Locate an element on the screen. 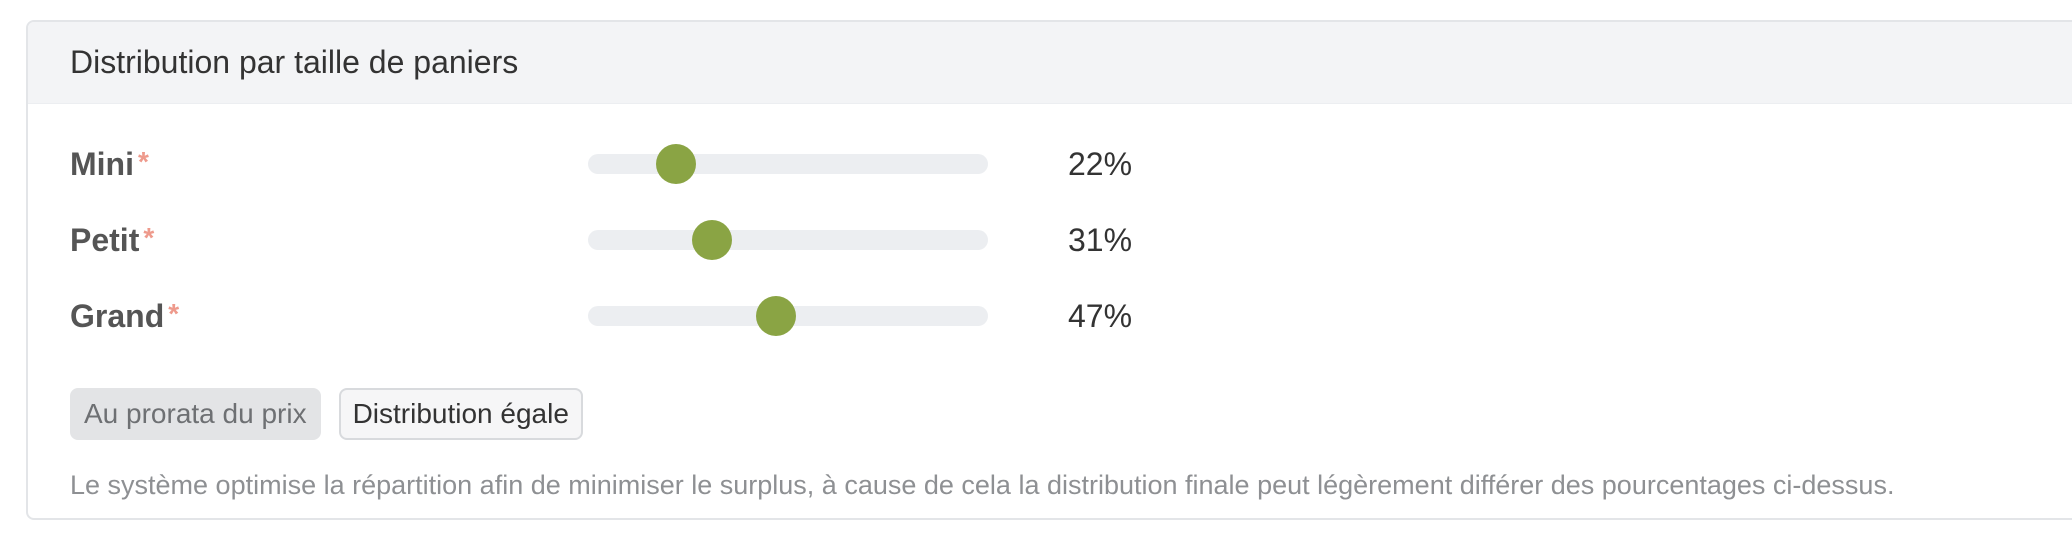 The height and width of the screenshot is (540, 2072). slider-row-petit: Petit * 31% is located at coordinates (620, 239).